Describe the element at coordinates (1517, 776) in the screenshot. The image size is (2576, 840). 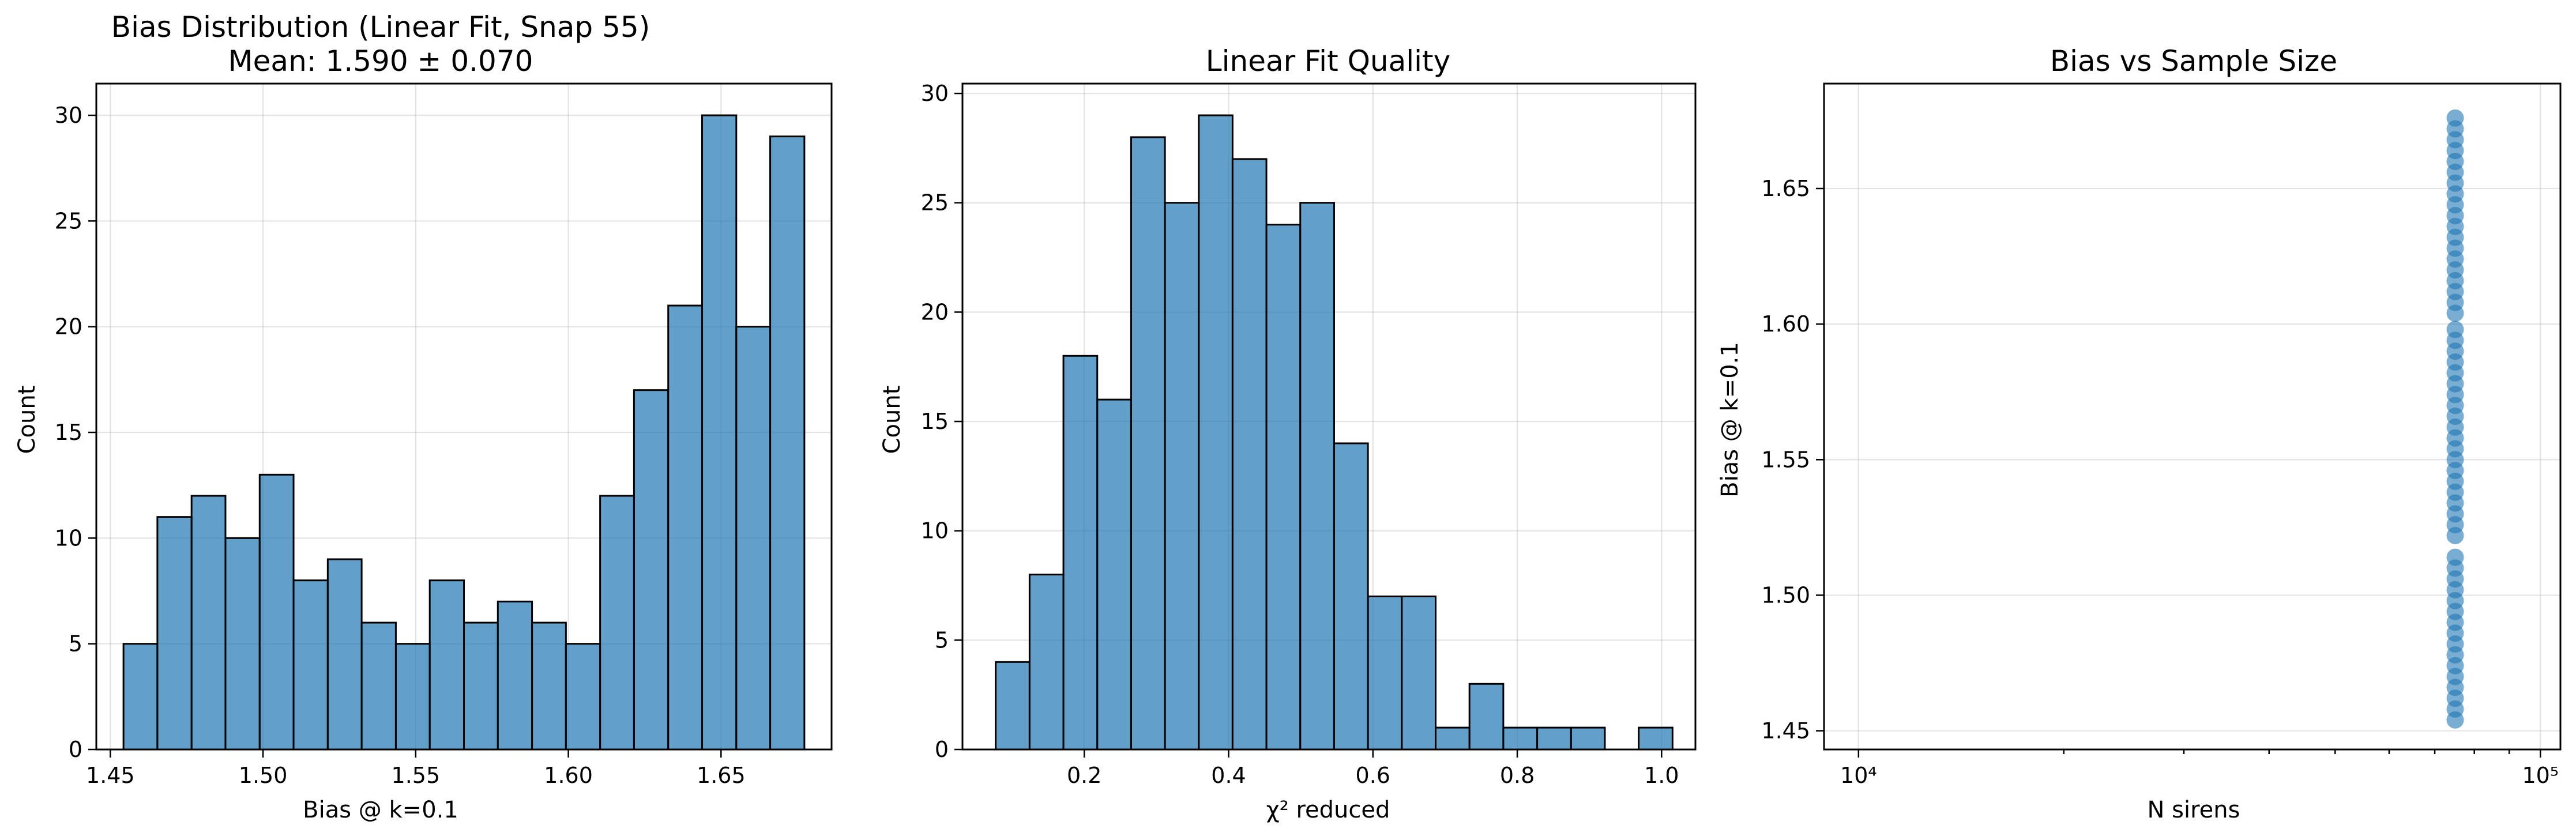
I see `x-tick-label: 0.8` at that location.